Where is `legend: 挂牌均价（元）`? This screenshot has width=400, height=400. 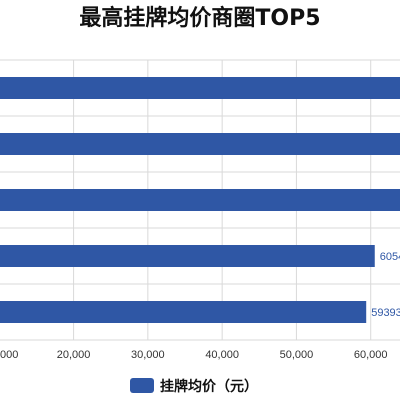 legend: 挂牌均价（元） is located at coordinates (194, 386).